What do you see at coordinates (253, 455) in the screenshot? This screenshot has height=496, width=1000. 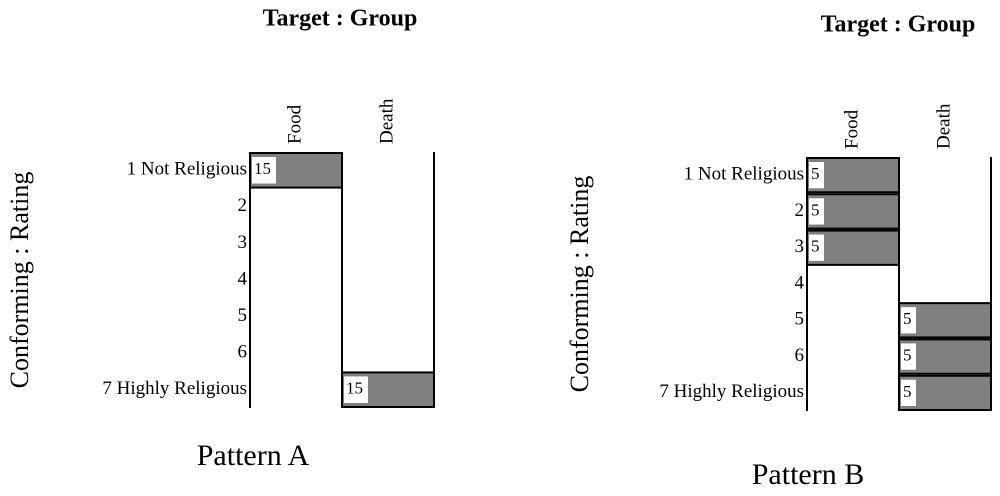 I see `panel-caption: Pattern A` at bounding box center [253, 455].